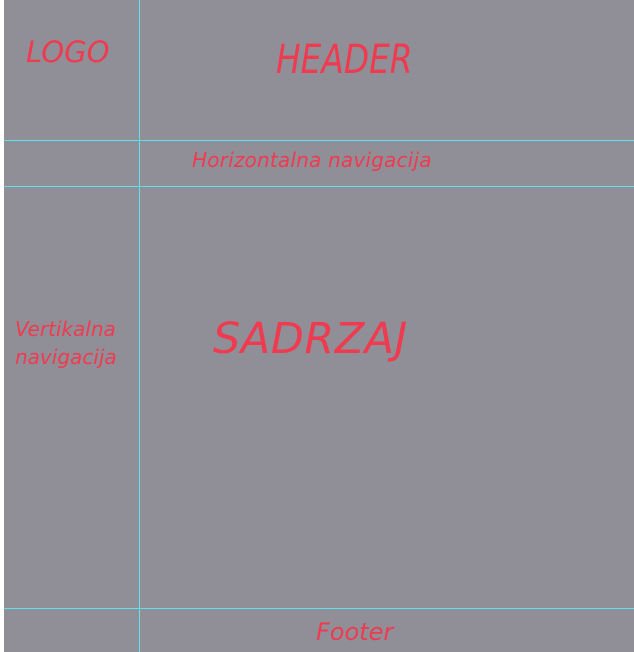 The image size is (634, 652). I want to click on content-label: SADRZAJ, so click(310, 339).